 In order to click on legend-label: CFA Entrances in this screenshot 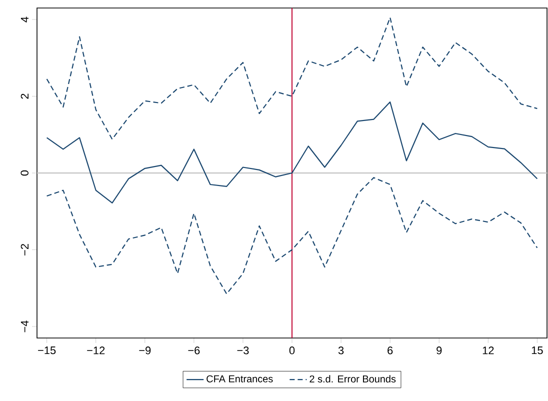, I will do `click(239, 378)`.